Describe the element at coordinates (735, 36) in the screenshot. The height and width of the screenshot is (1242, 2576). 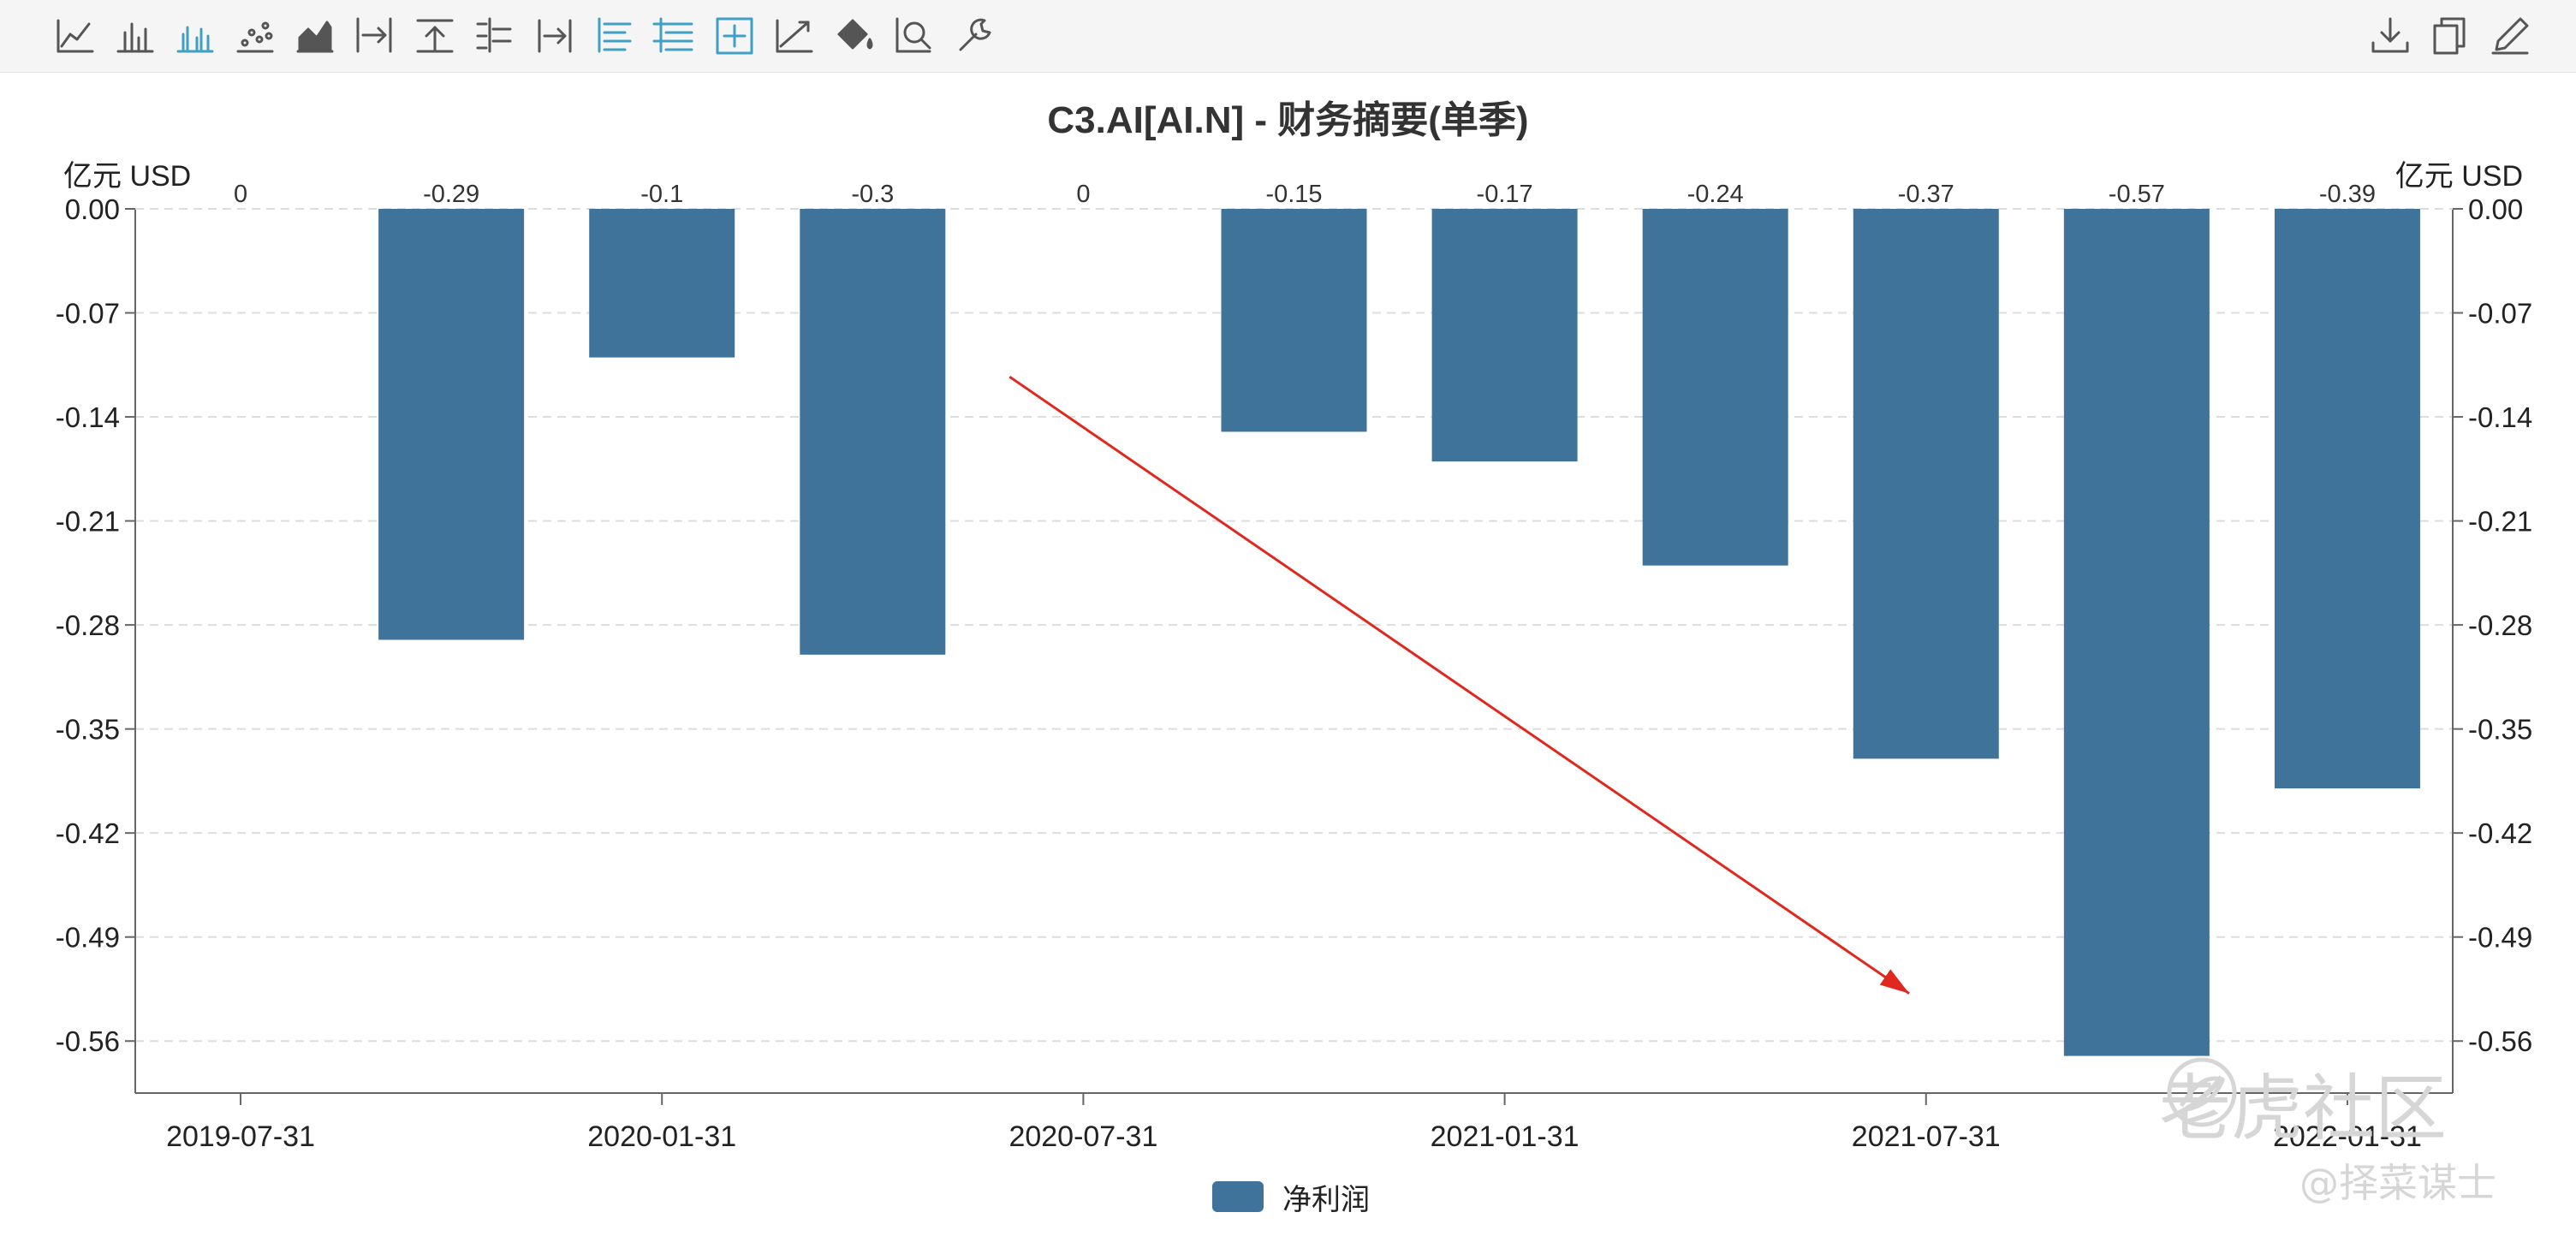
I see `add-box-icon` at that location.